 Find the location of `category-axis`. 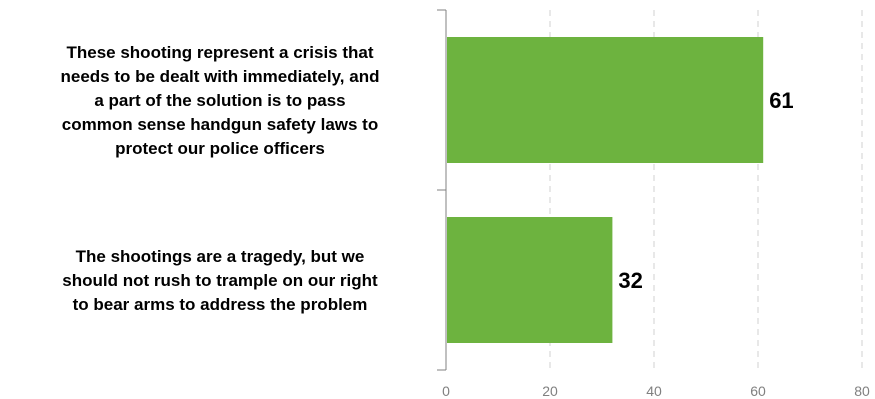

category-axis is located at coordinates (442, 190).